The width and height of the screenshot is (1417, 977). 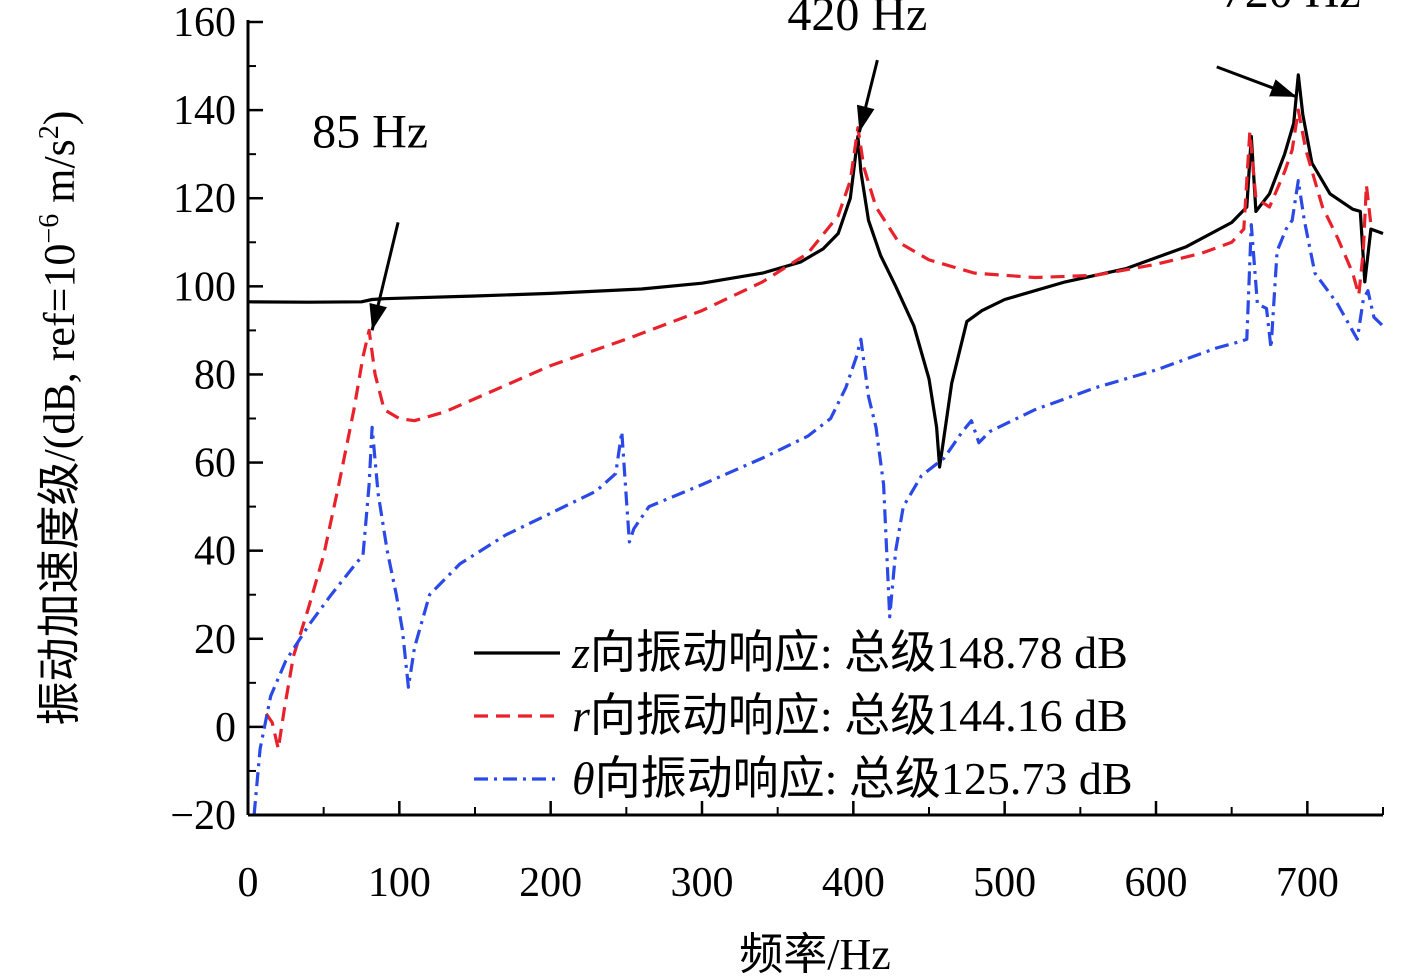 What do you see at coordinates (370, 131) in the screenshot?
I see `annotation-label: 85 Hz` at bounding box center [370, 131].